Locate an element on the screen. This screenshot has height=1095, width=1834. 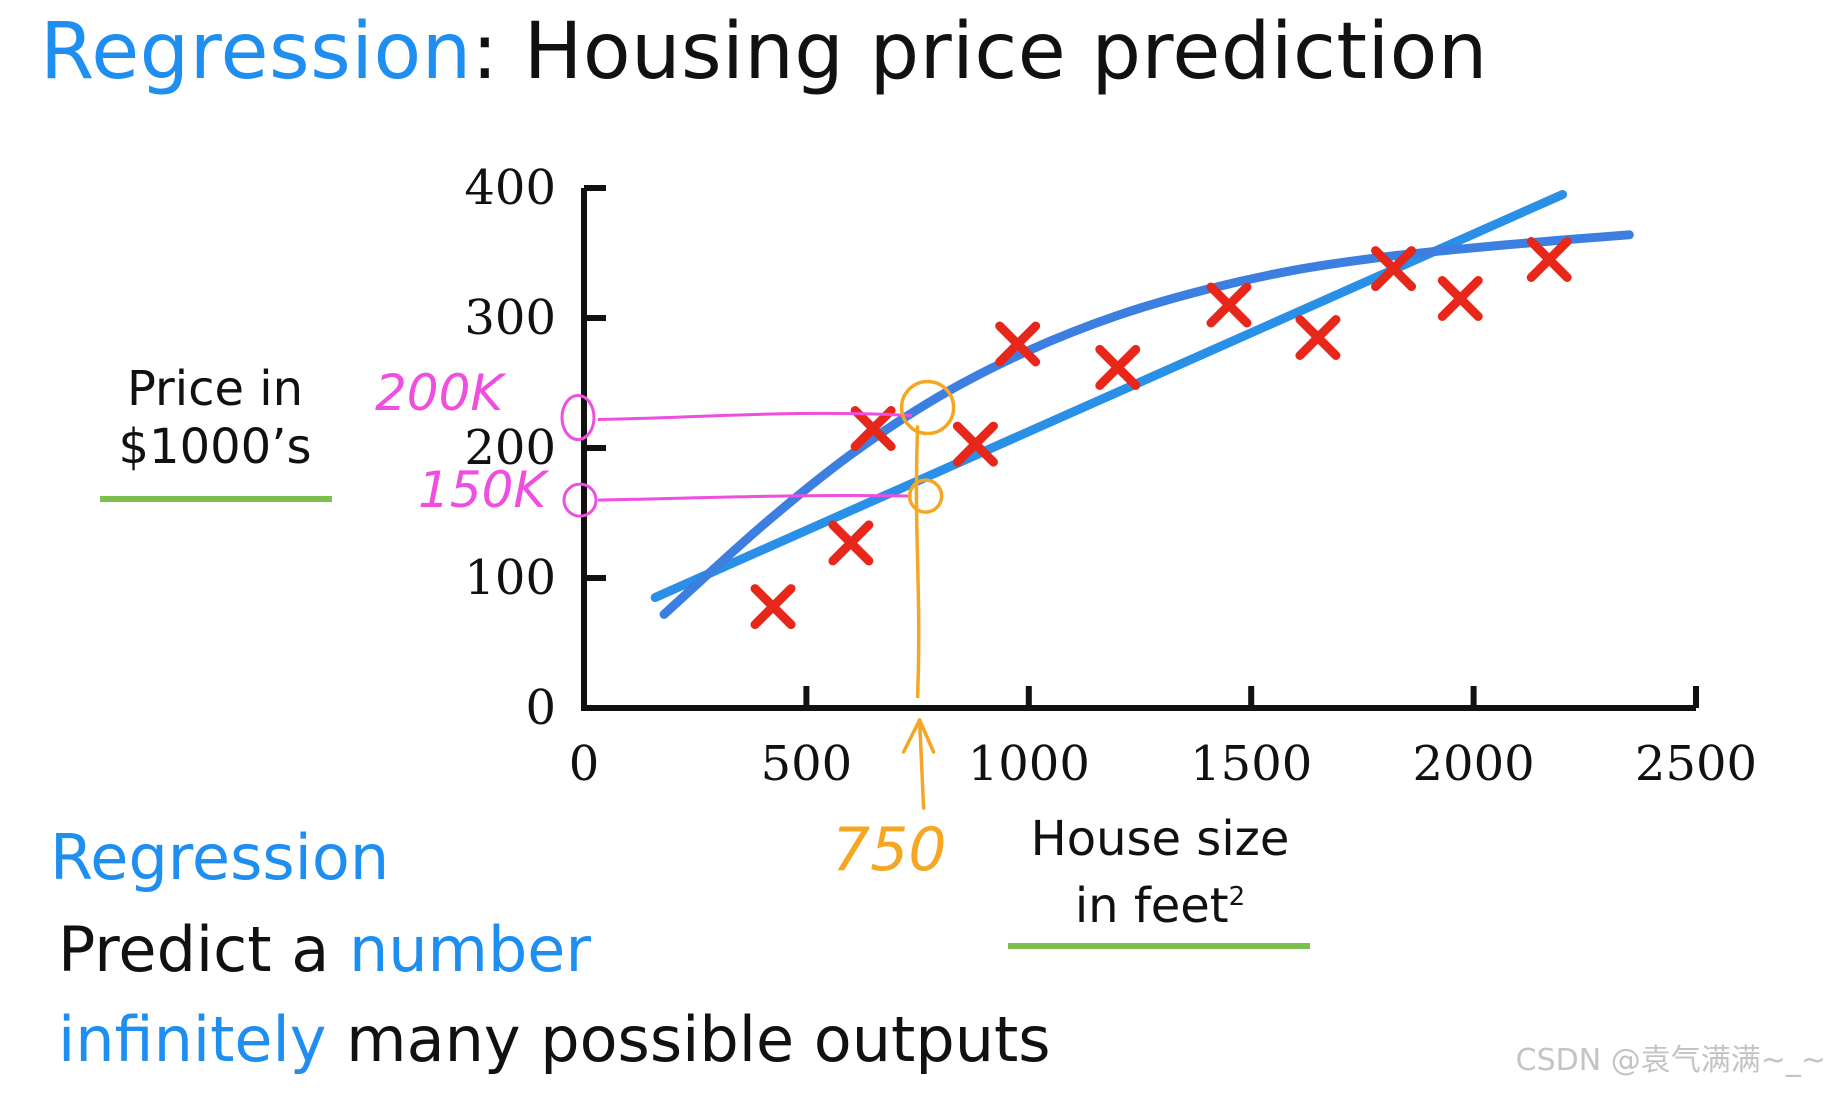
data-point-9-stroke-b is located at coordinates (1394, 269).